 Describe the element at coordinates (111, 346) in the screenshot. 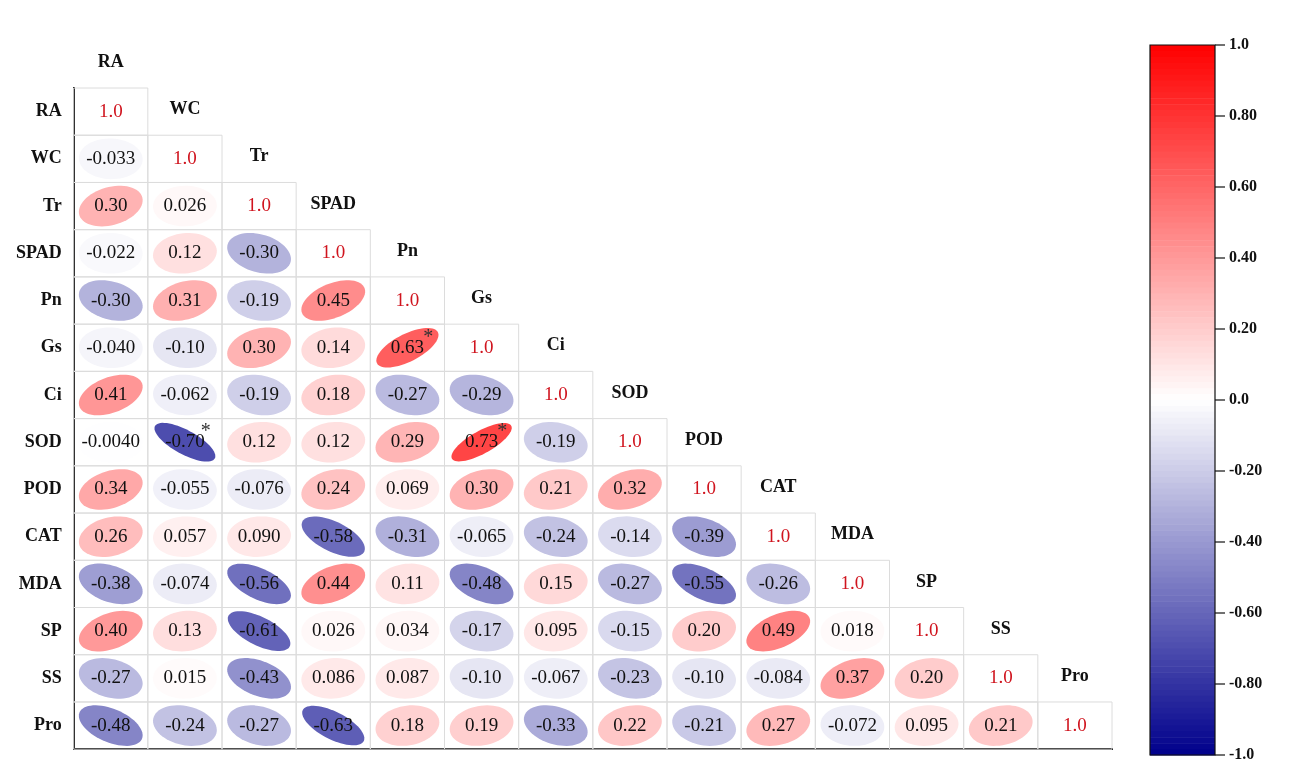

I see `data-label: -0.040` at that location.